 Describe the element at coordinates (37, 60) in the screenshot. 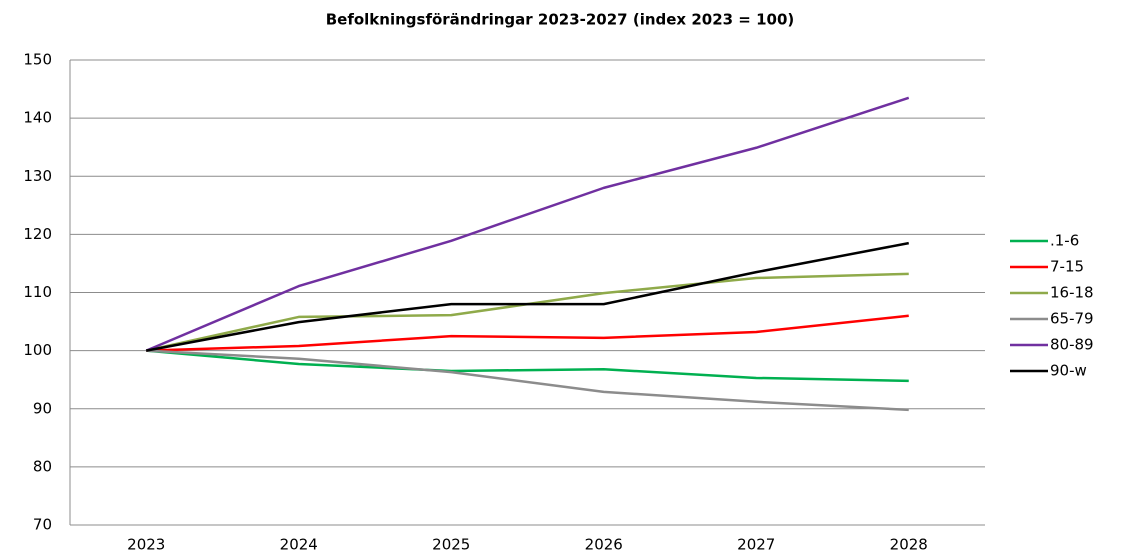

I see `y-tick-label: 150` at that location.